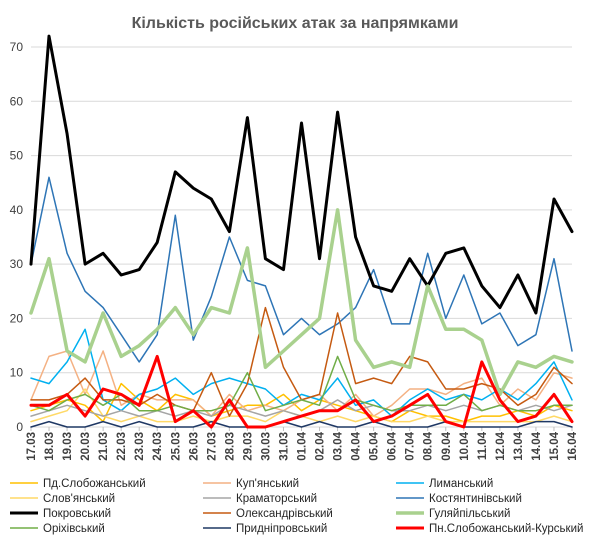 The image size is (590, 540). Describe the element at coordinates (32, 446) in the screenshot. I see `x-tick-label: 17.03` at that location.